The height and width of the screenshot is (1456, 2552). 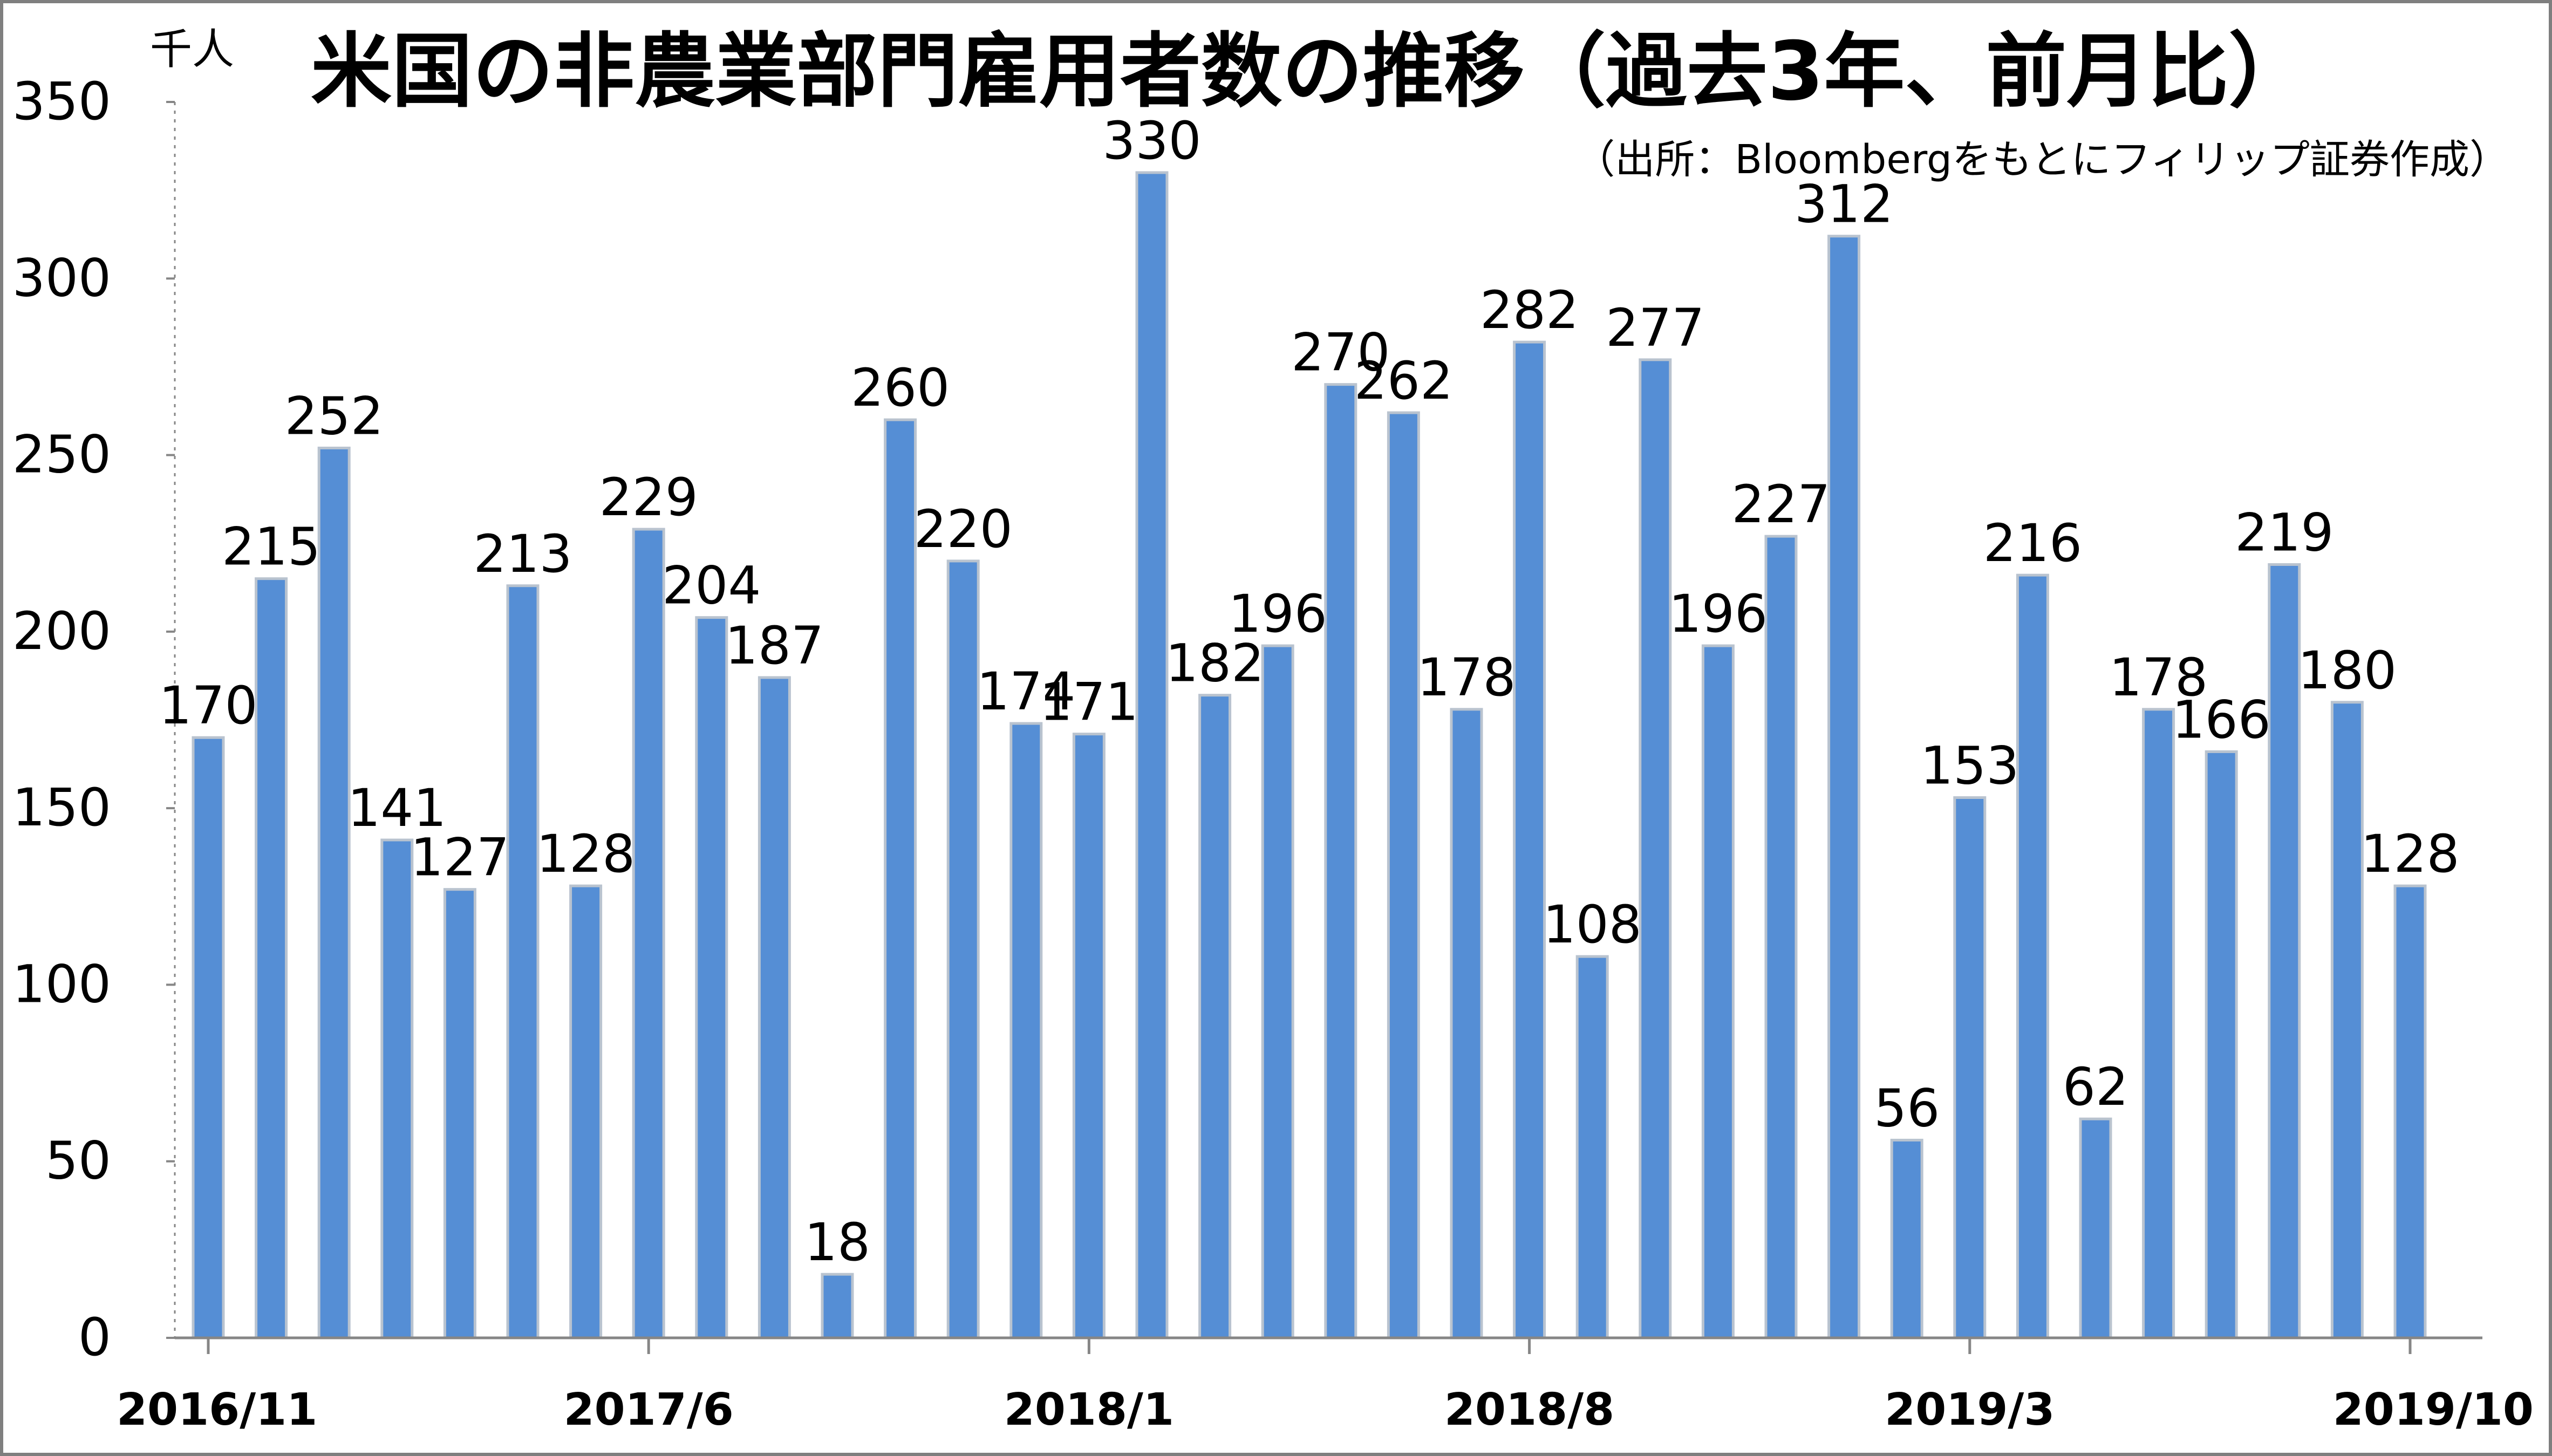 I want to click on bar-value-label: 282, so click(x=1529, y=310).